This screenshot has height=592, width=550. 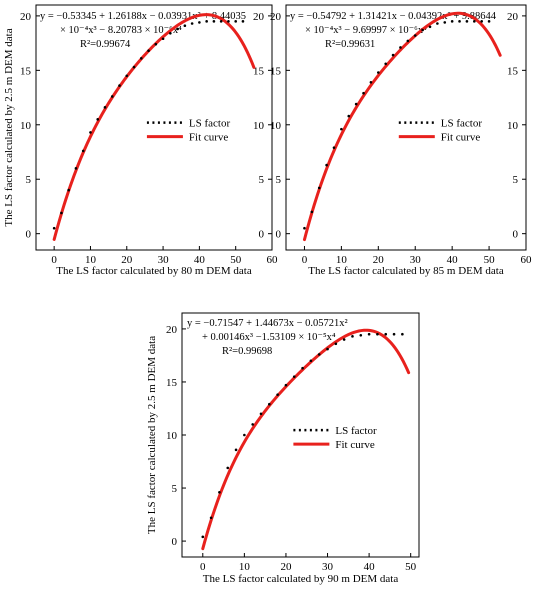 What do you see at coordinates (267, 323) in the screenshot?
I see `fit-equation-line-1: y = −0.71547 + 1.44673x − 0.05721x²` at bounding box center [267, 323].